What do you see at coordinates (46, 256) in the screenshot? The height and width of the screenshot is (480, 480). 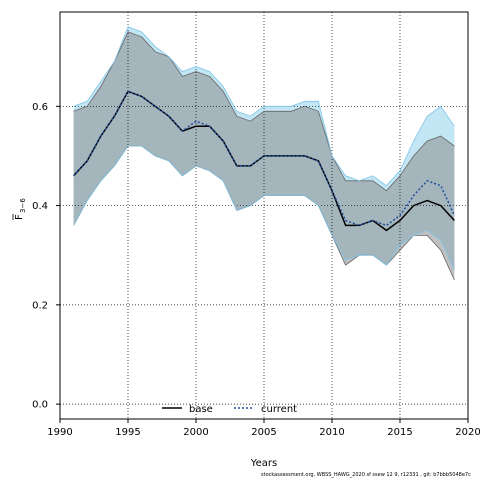 I see `y-axis-ticks: 0.0 0.2 0.4 0.6` at bounding box center [46, 256].